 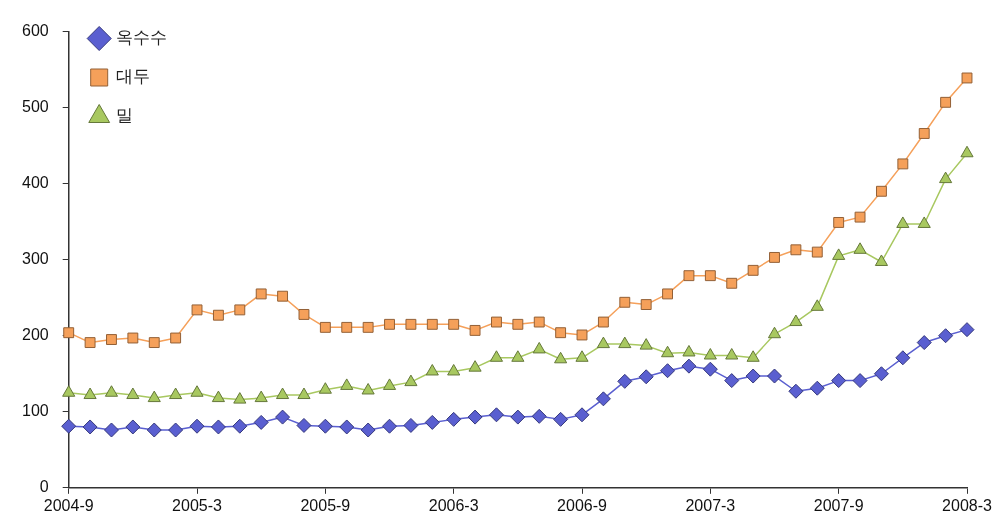 What do you see at coordinates (453, 505) in the screenshot?
I see `x-tick-label: 2006-3` at bounding box center [453, 505].